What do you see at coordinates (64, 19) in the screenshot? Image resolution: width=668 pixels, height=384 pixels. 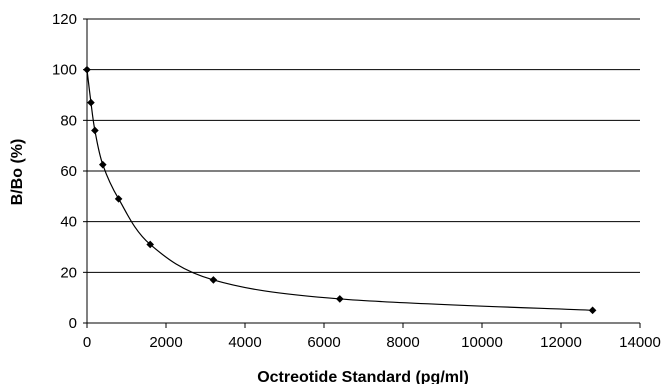 I see `y-tick-label: 120` at bounding box center [64, 19].